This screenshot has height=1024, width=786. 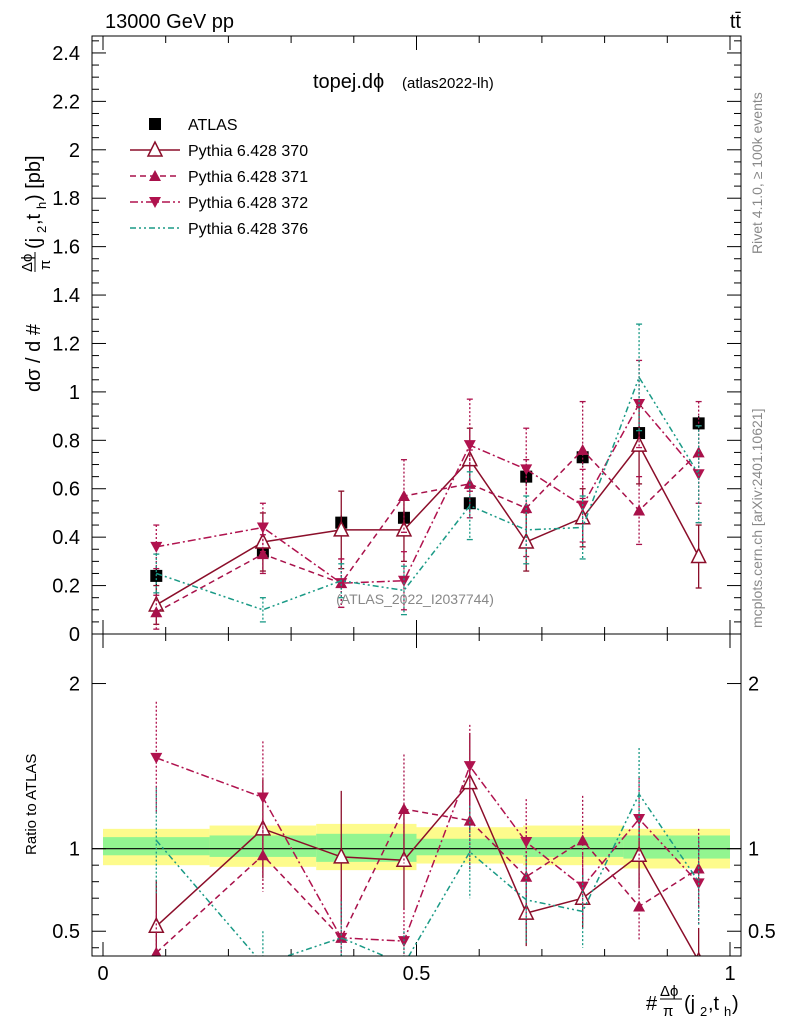 I want to click on x-axis-label-den: π, so click(x=668, y=1011).